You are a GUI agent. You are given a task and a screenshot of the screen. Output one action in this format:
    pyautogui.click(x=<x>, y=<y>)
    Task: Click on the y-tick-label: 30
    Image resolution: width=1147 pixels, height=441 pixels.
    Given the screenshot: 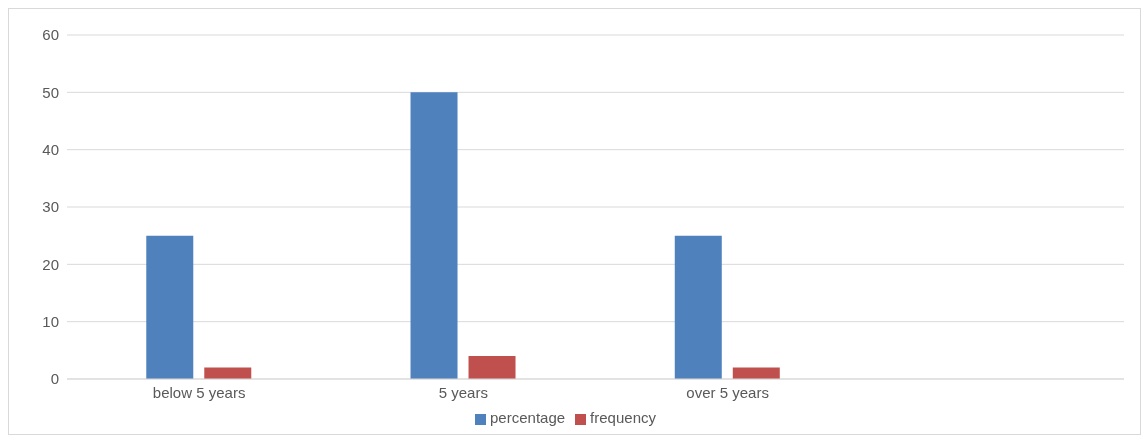 What is the action you would take?
    pyautogui.click(x=50, y=207)
    